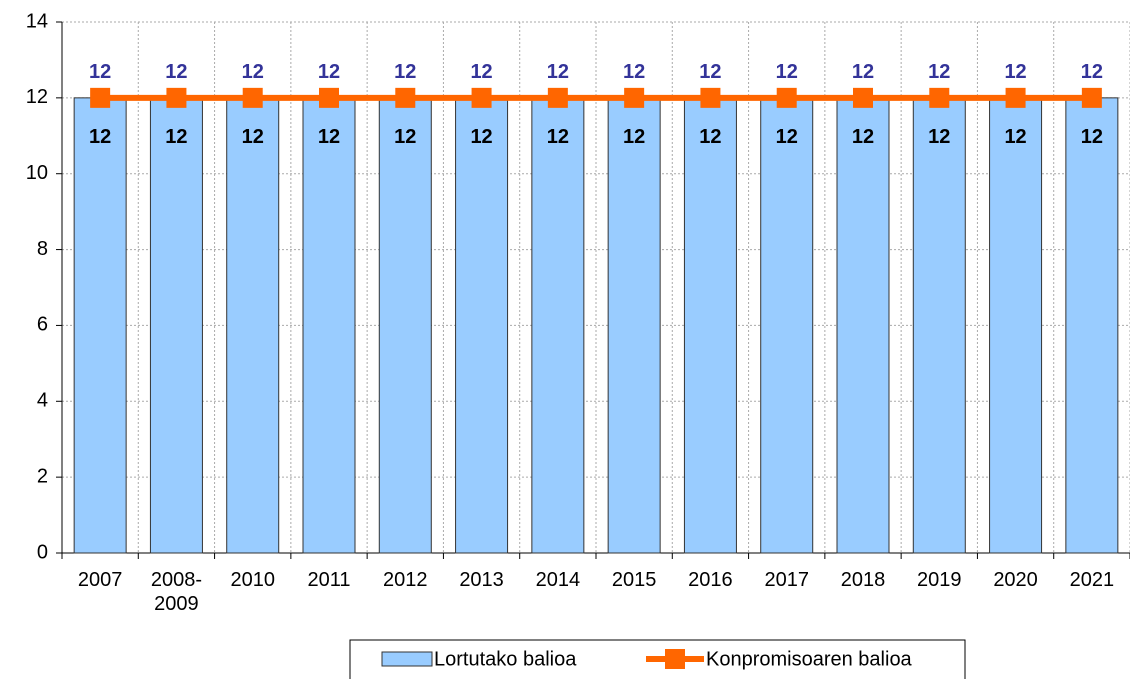 This screenshot has height=679, width=1130. Describe the element at coordinates (863, 580) in the screenshot. I see `x-tick-label: 2018` at that location.